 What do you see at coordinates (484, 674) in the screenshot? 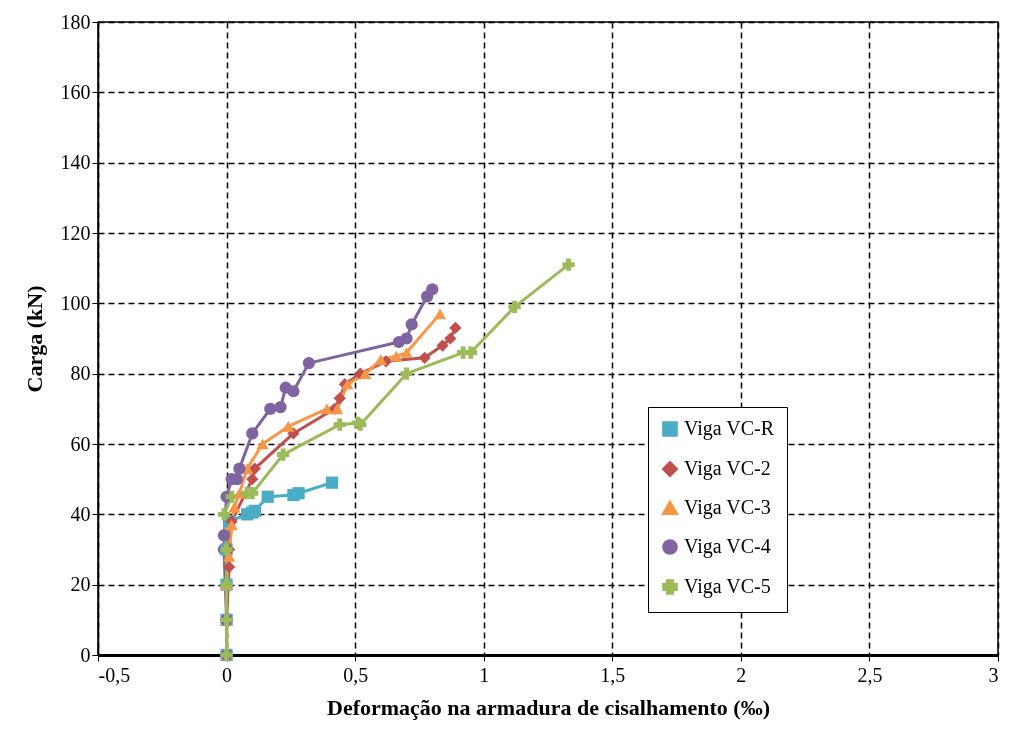
I see `x-tick-label: 1` at bounding box center [484, 674].